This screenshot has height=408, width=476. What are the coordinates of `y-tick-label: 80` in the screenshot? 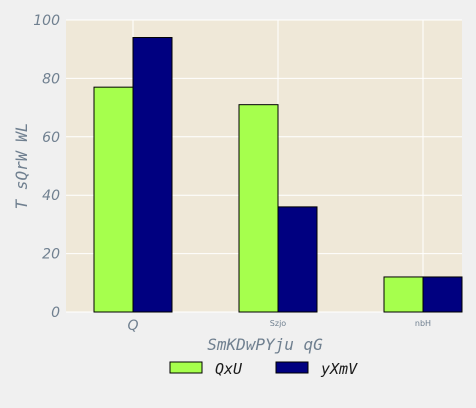 It's located at (51, 79).